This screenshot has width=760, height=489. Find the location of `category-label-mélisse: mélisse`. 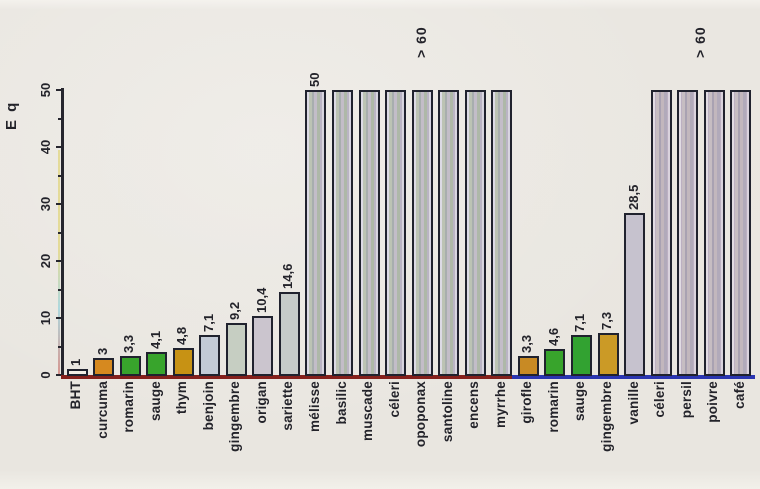

category-label-mélisse: mélisse is located at coordinates (314, 406).